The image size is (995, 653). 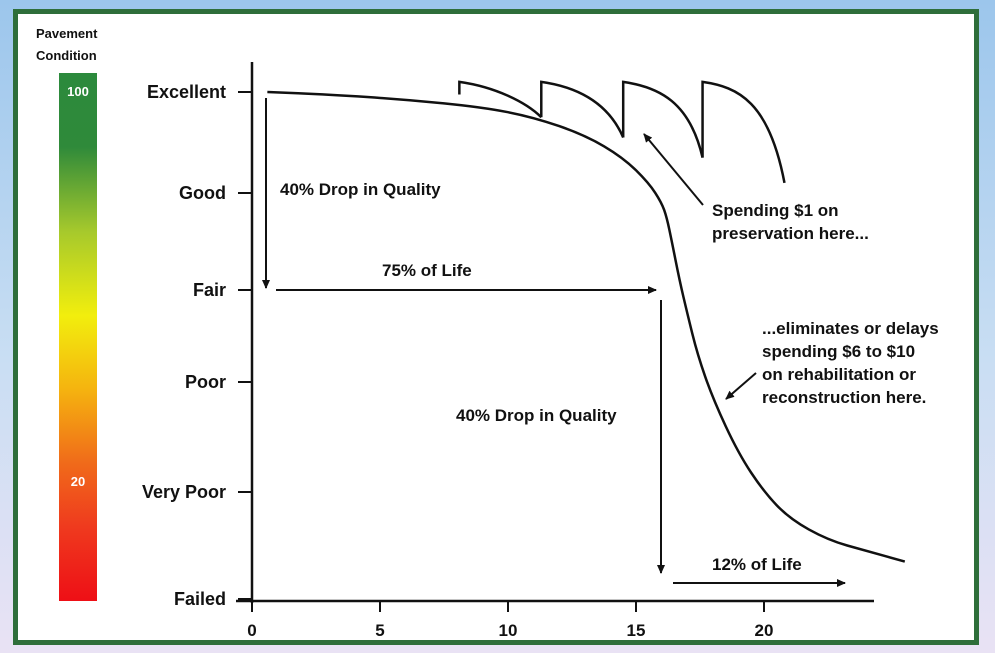 I want to click on scale-title-line2: Condition, so click(x=66, y=55).